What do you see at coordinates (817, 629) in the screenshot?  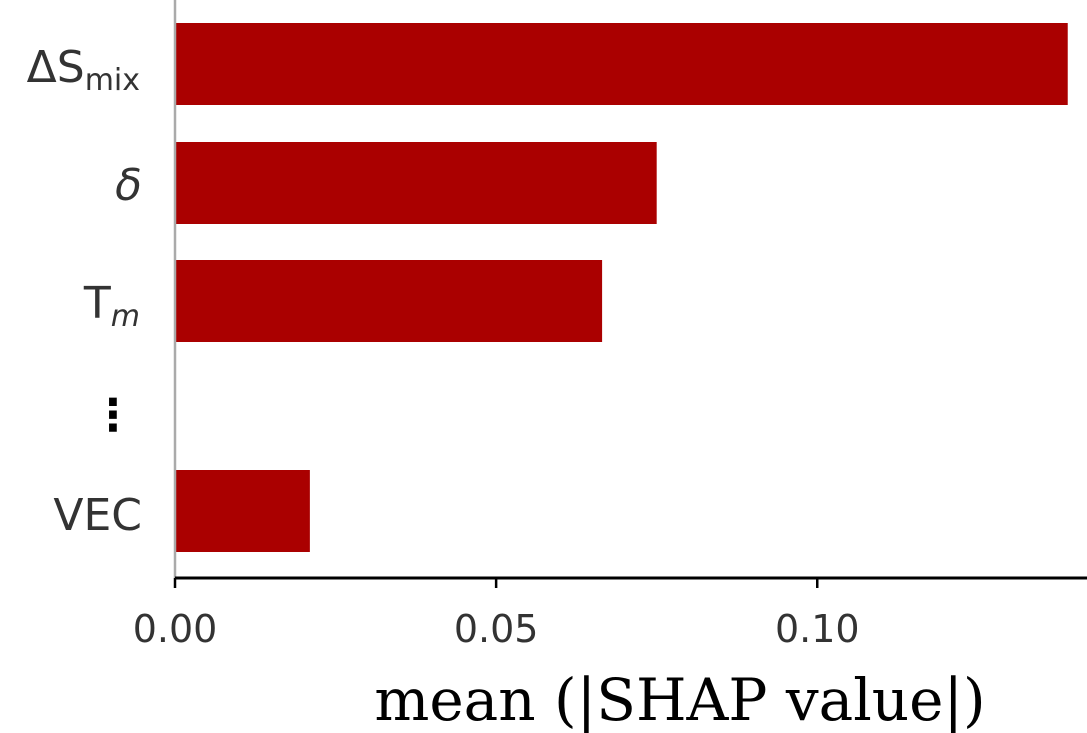 I see `x-tick-label: 0.10` at bounding box center [817, 629].